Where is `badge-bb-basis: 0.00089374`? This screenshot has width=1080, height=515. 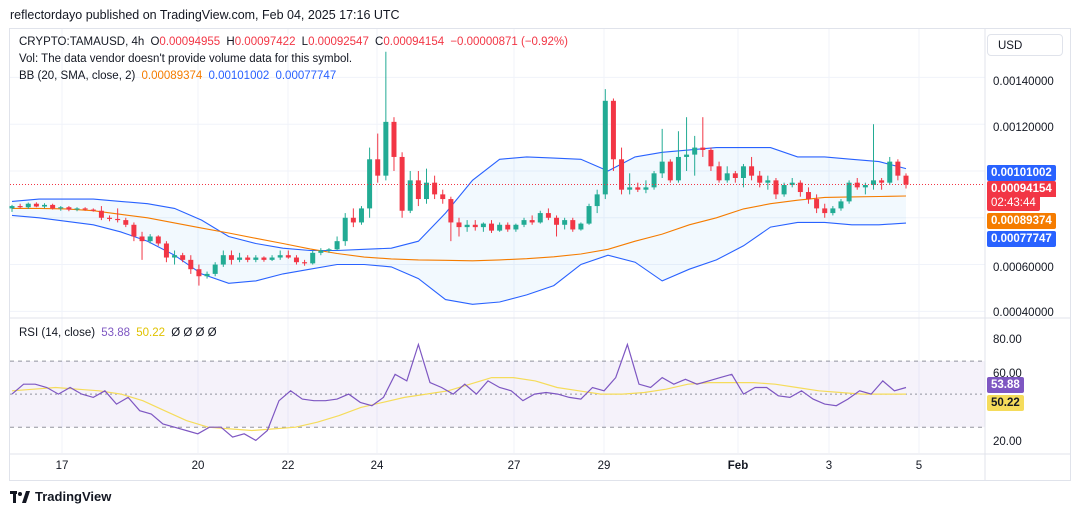
badge-bb-basis: 0.00089374 is located at coordinates (1021, 221).